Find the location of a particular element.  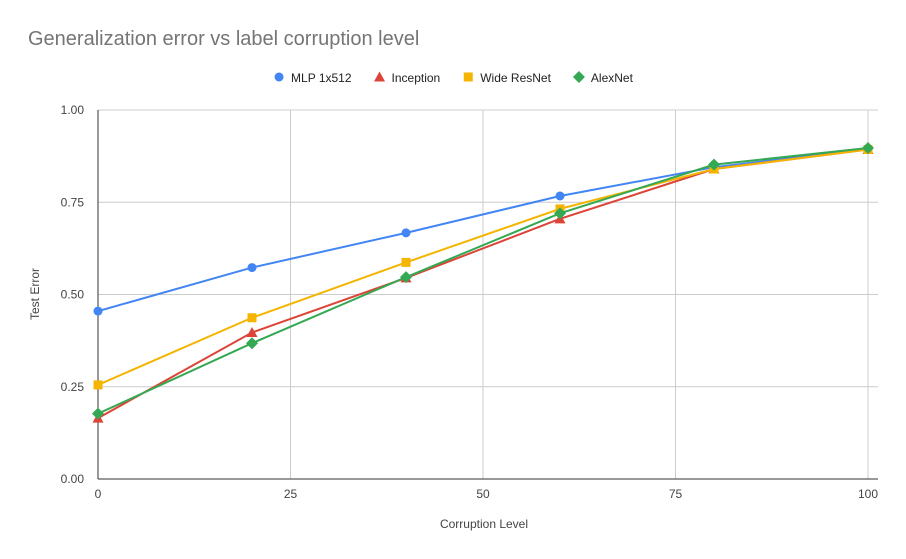

data-point-inception is located at coordinates (252, 332).